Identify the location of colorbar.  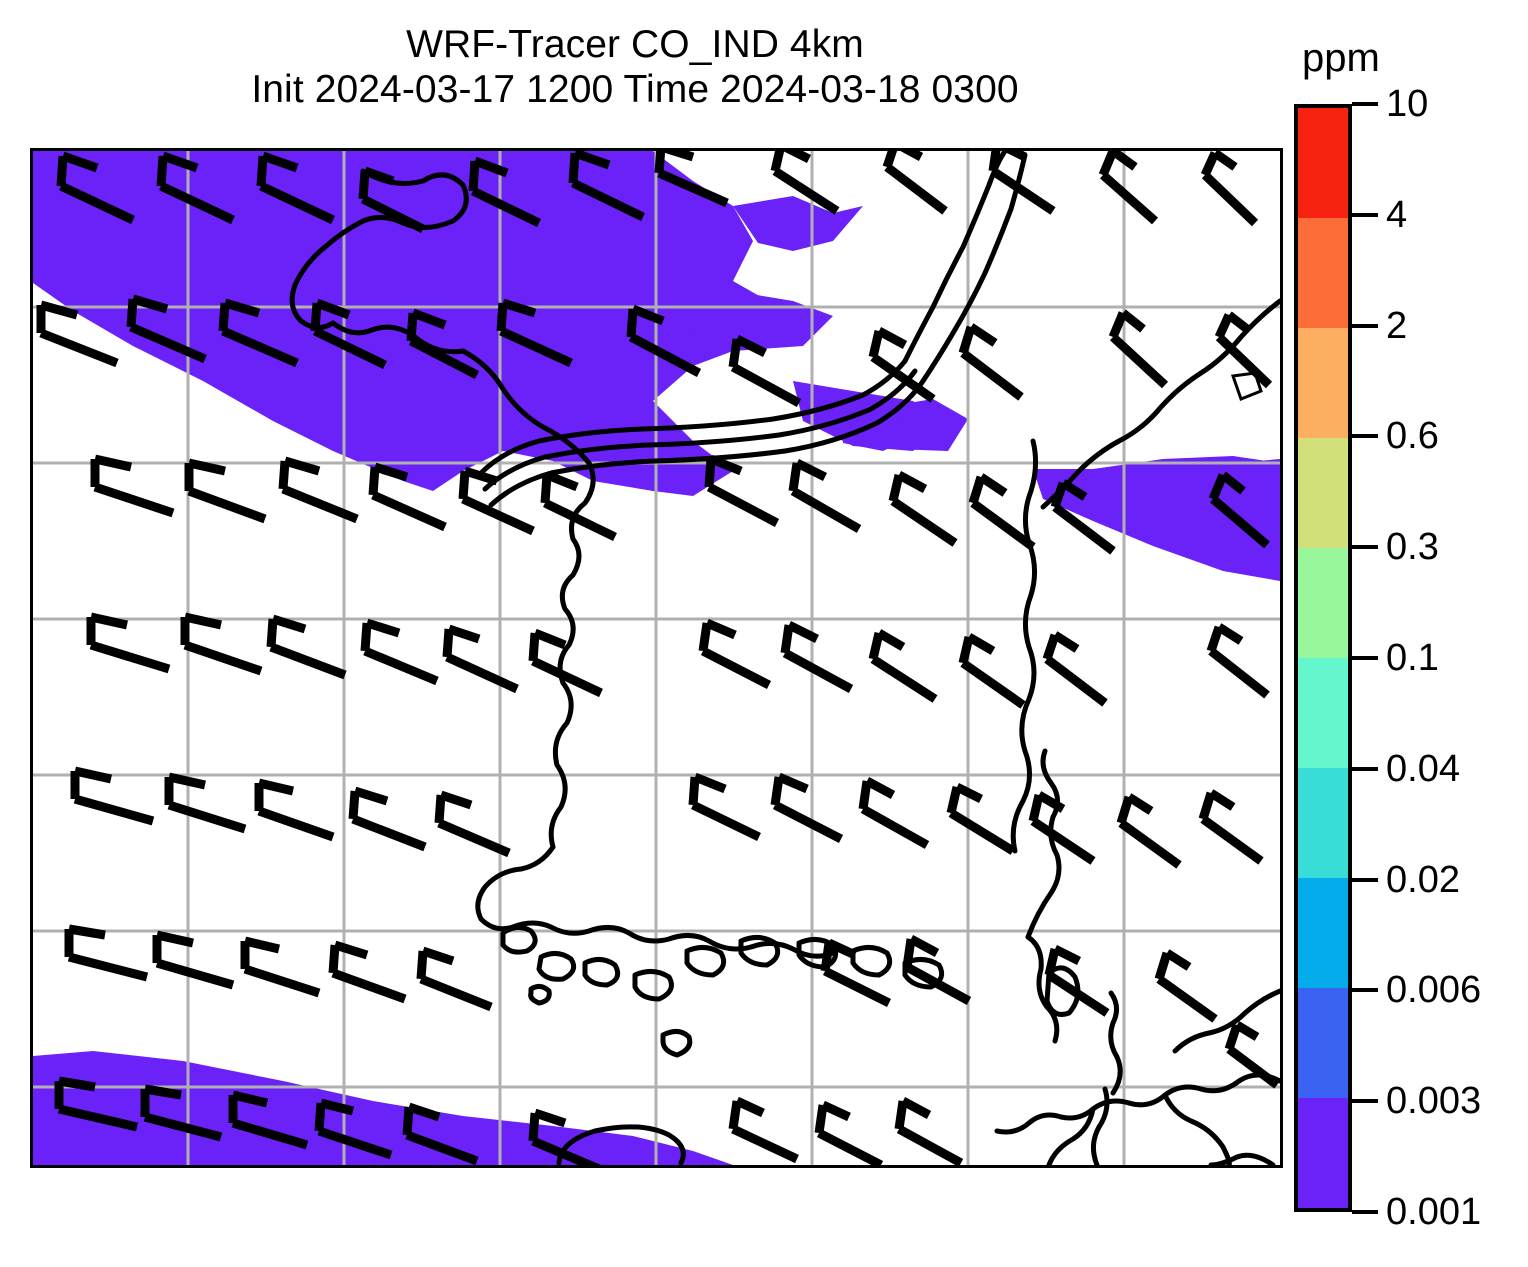
(1324, 659).